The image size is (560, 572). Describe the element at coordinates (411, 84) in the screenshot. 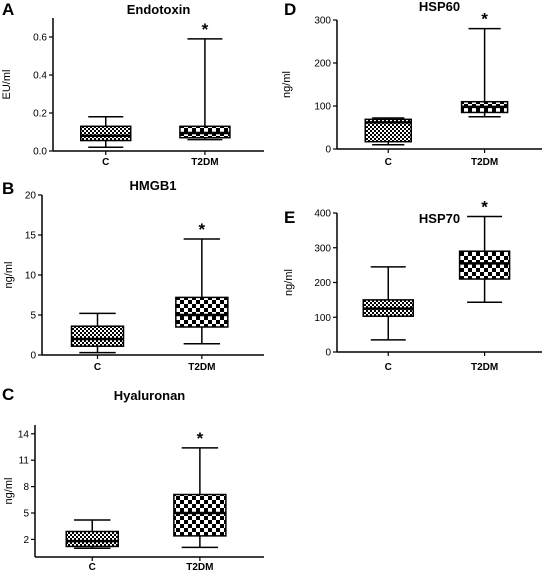

I see `panel-d: D HSP60 ng/ml 0 100 200 300 C T2DM *` at that location.